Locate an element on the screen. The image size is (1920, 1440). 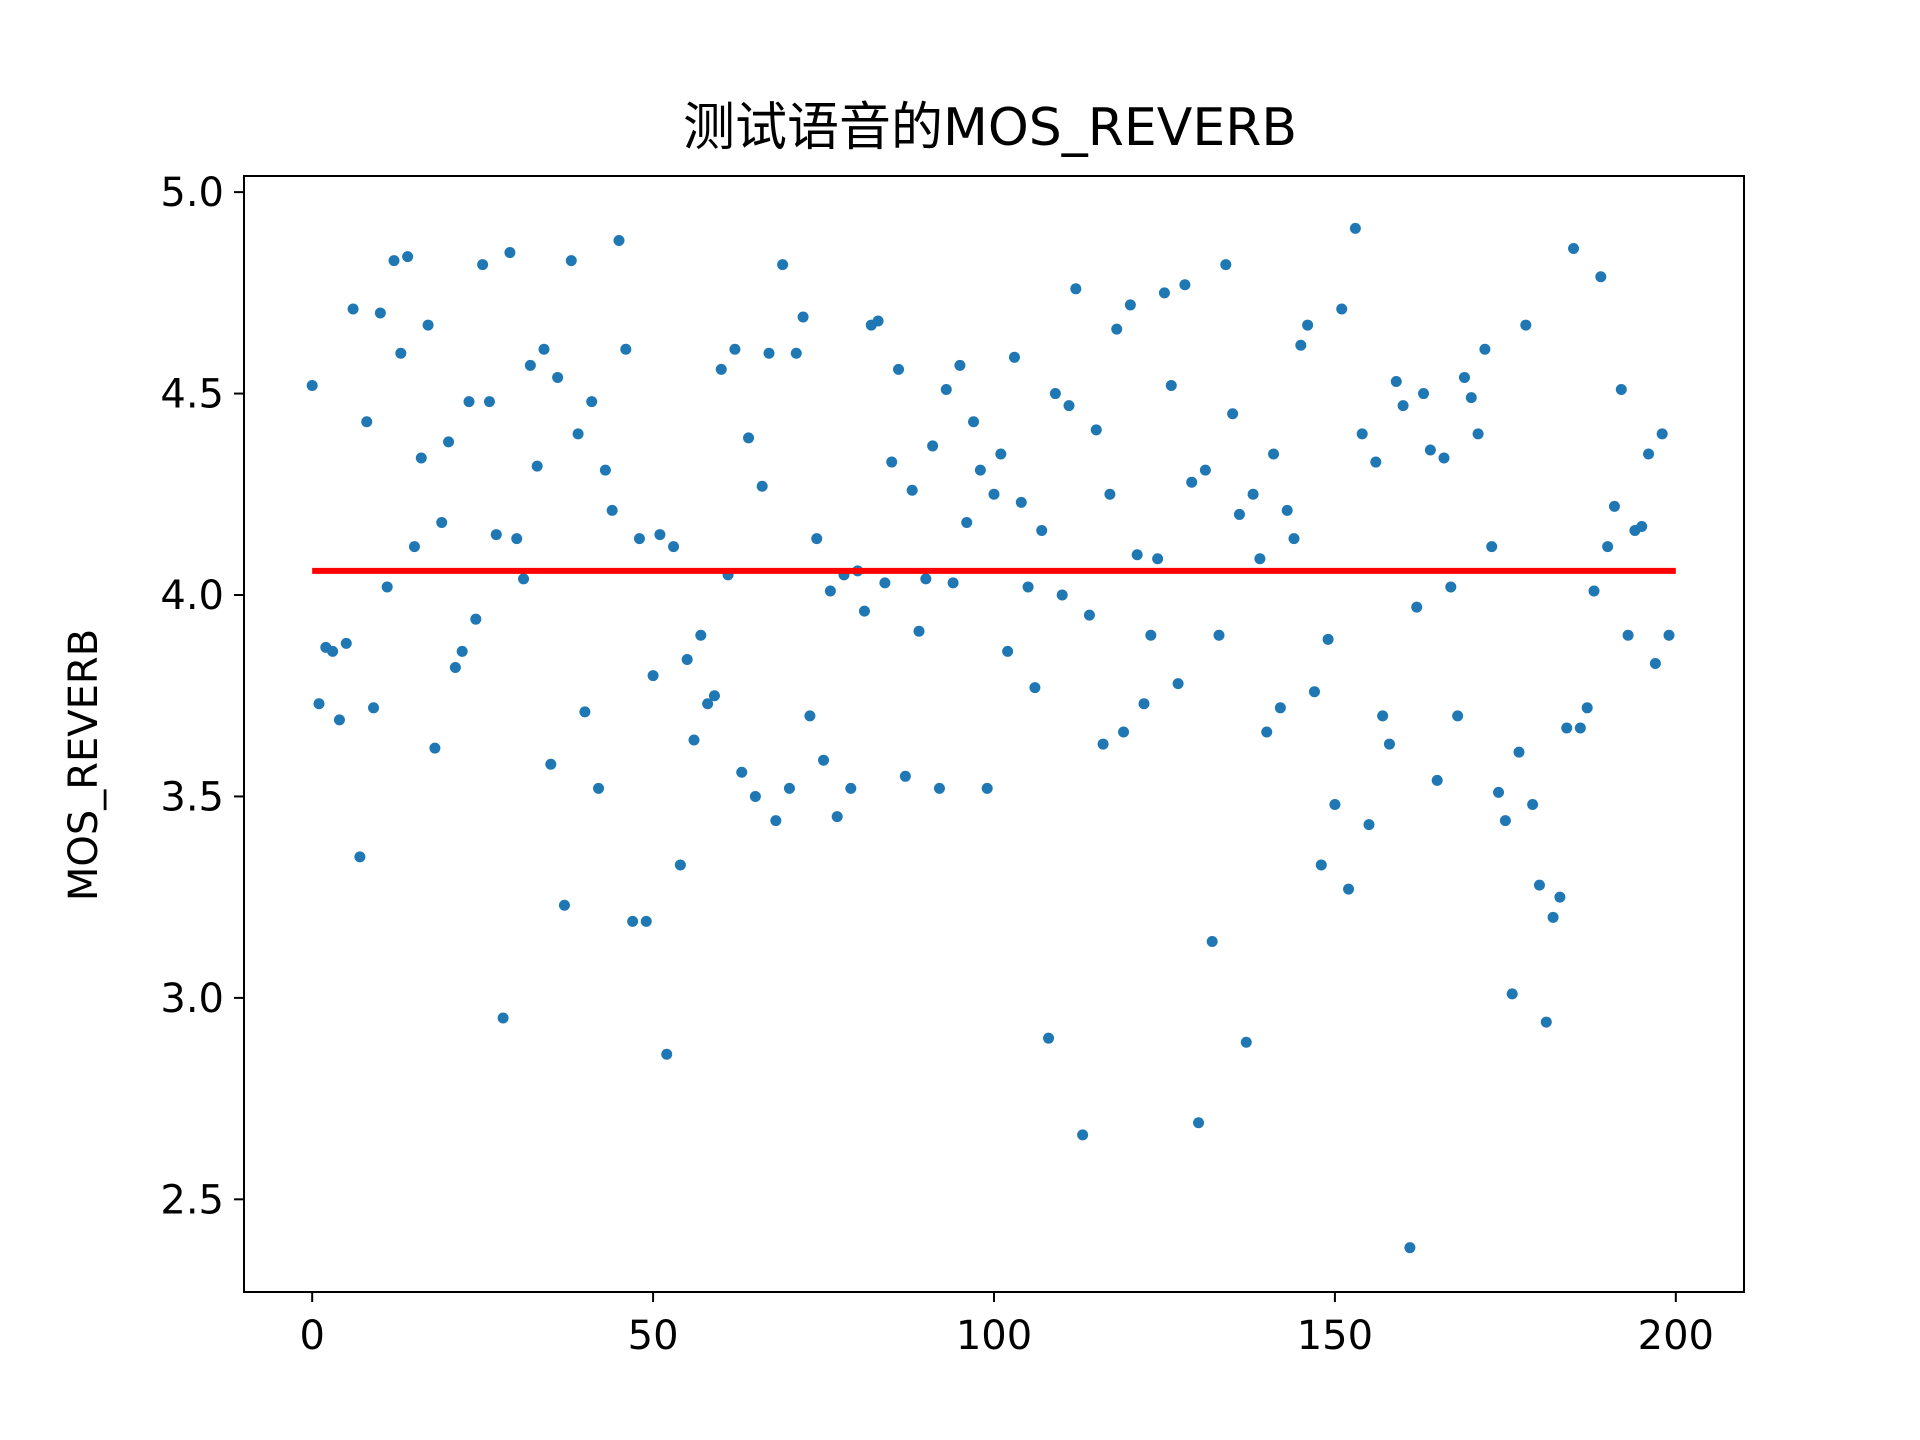
y-tick-label: 4.0 is located at coordinates (192, 596).